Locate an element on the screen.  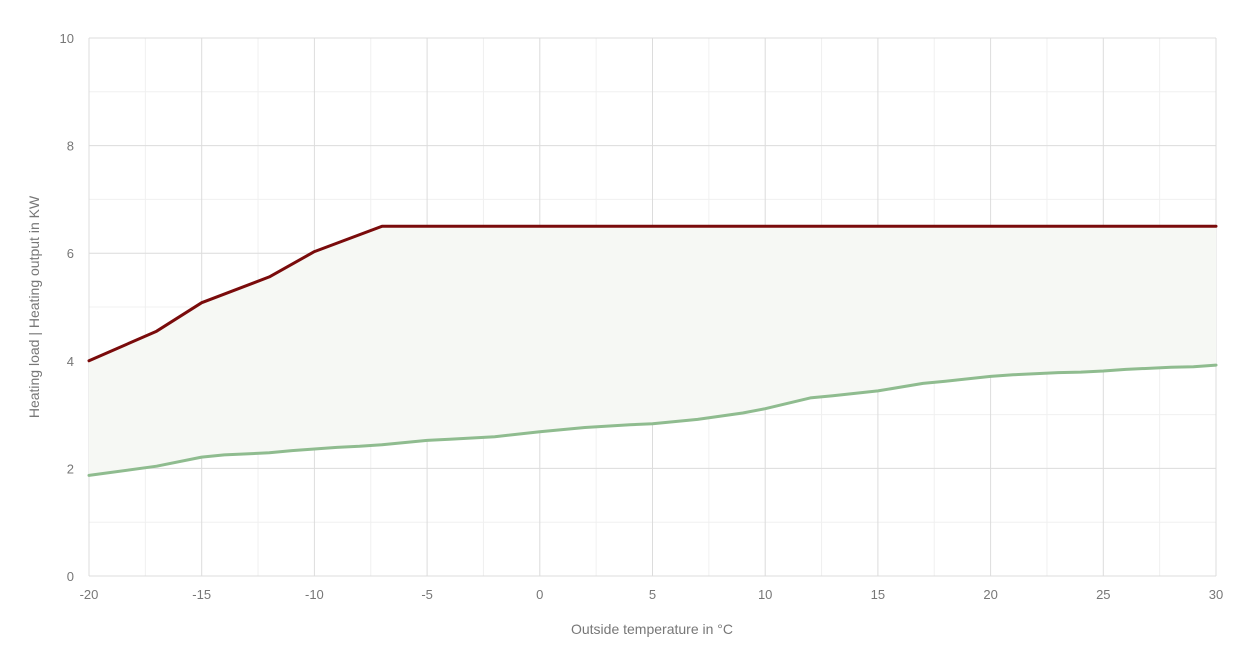
y-tick-label: 2 is located at coordinates (70, 468).